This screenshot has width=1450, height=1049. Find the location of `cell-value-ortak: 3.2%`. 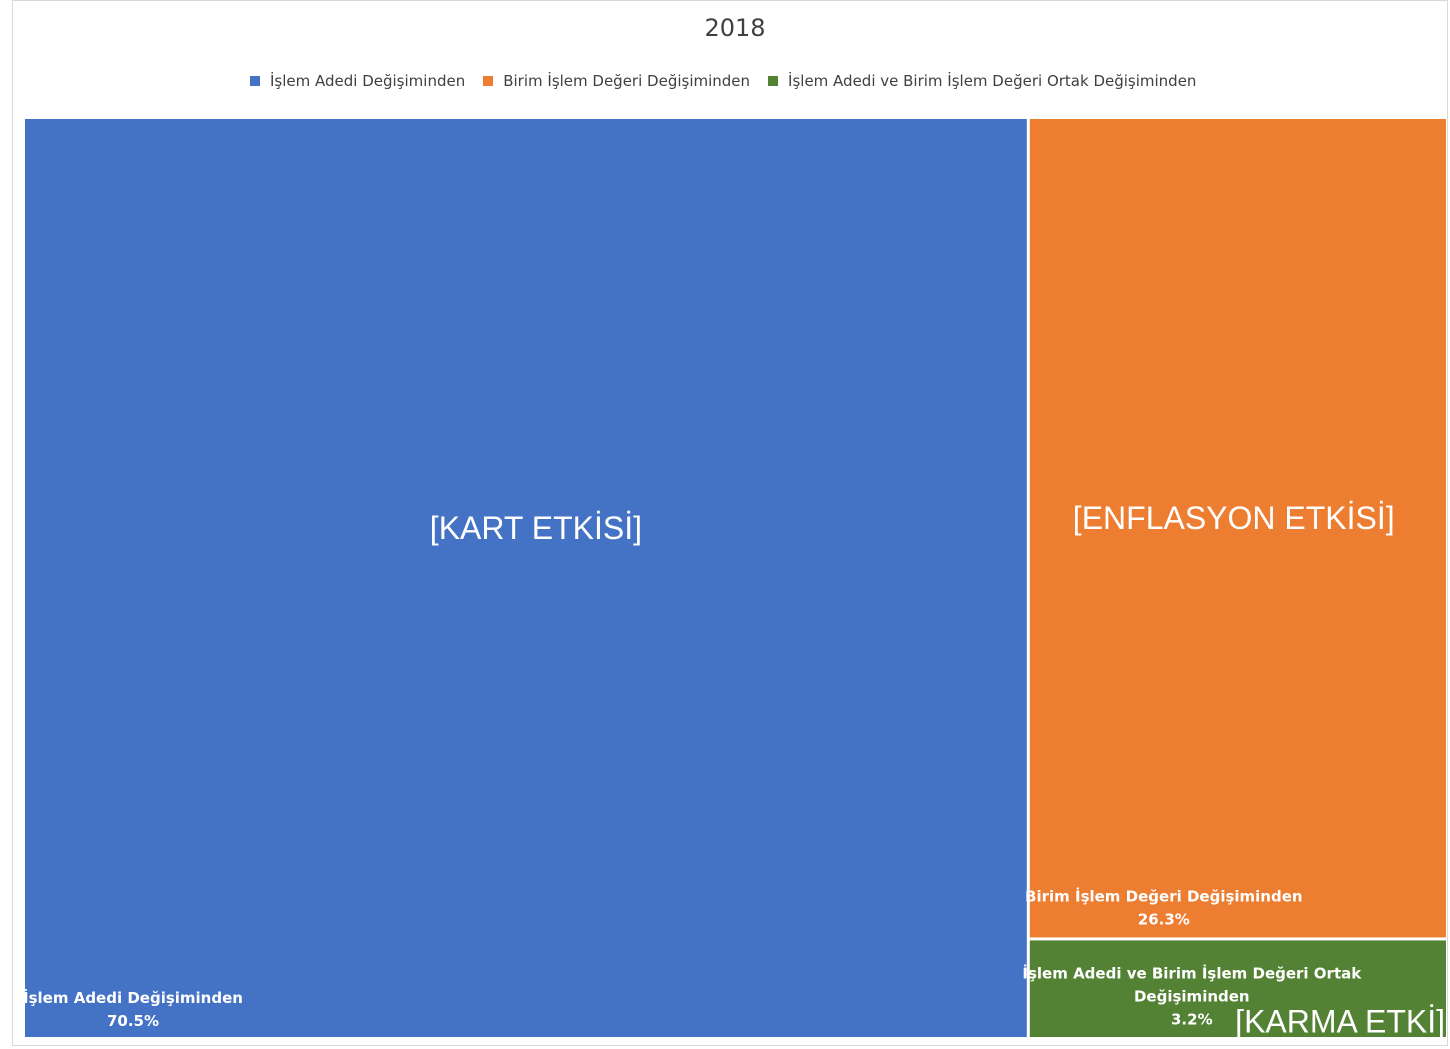

cell-value-ortak: 3.2% is located at coordinates (1192, 1019).